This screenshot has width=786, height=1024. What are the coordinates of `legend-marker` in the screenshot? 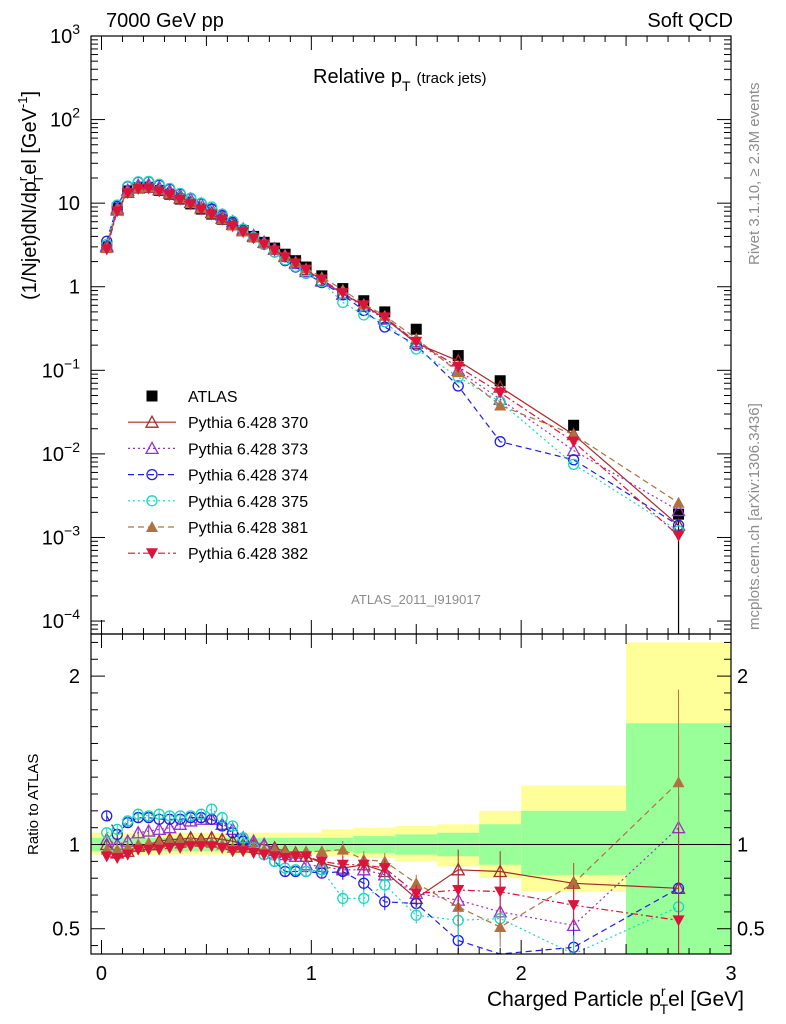 It's located at (152, 421).